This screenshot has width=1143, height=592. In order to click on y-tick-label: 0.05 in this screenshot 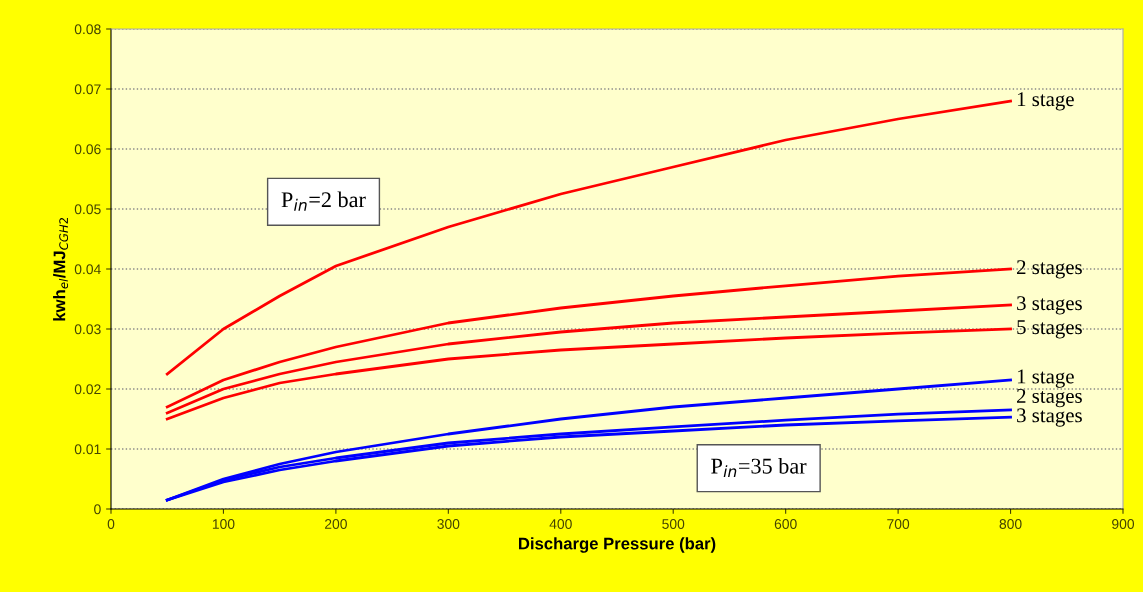, I will do `click(87, 209)`.